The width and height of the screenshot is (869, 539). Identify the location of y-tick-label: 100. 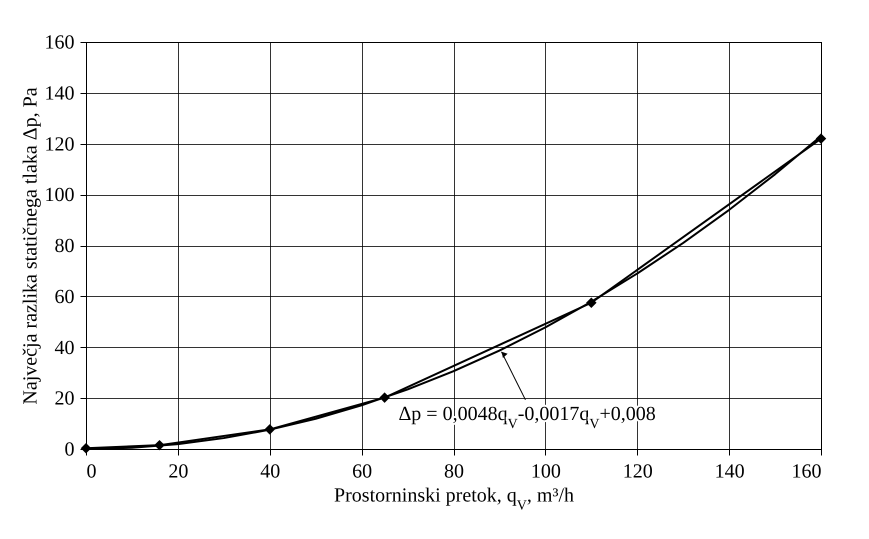
(59, 195).